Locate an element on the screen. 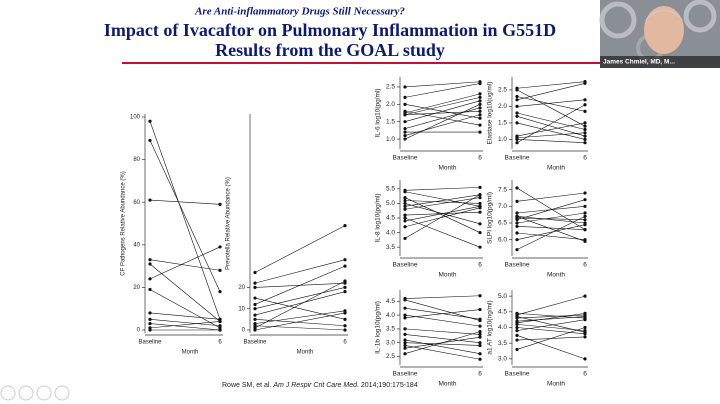  y-tick-label: 0 is located at coordinates (139, 331).